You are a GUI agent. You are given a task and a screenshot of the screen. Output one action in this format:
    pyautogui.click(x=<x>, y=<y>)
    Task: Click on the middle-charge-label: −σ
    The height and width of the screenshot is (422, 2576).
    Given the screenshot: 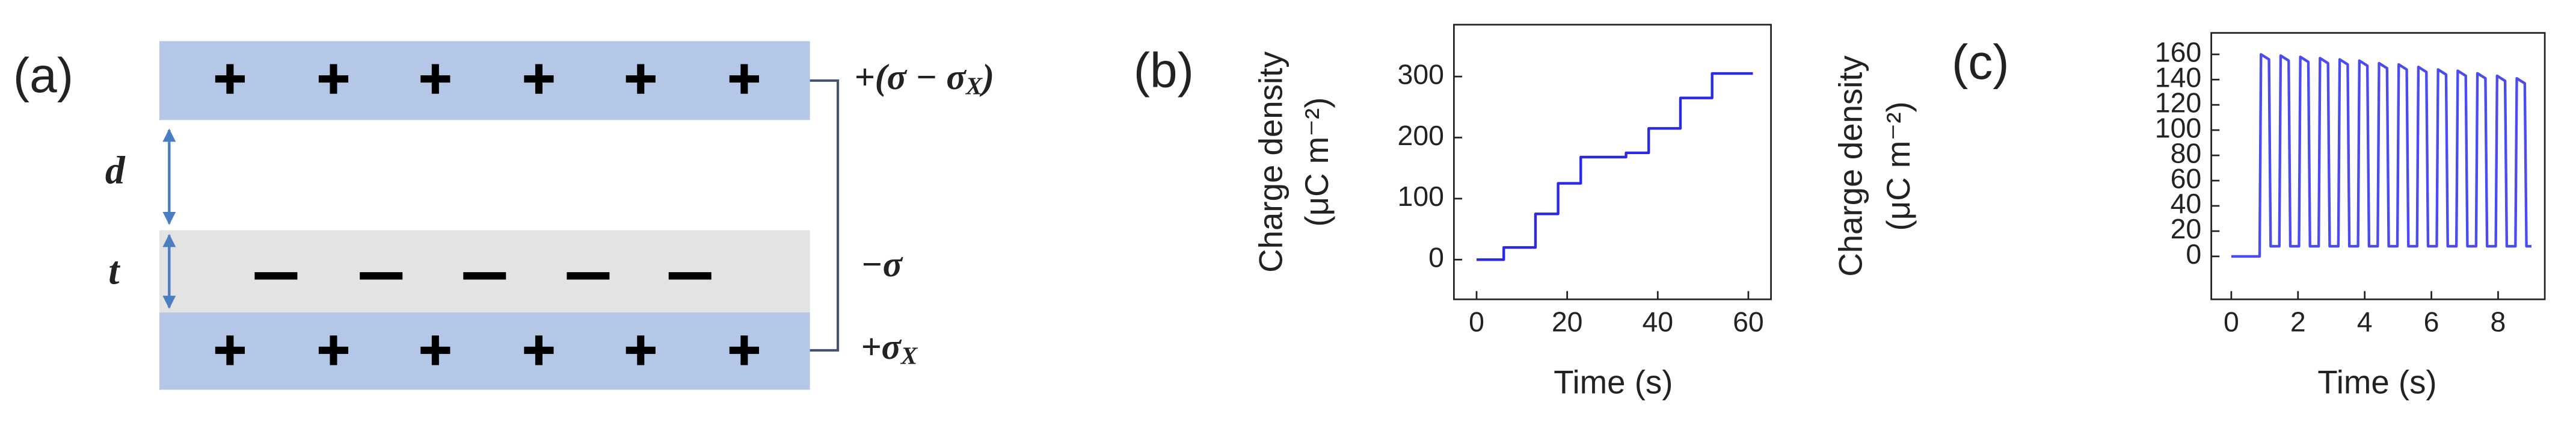 What is the action you would take?
    pyautogui.click(x=882, y=264)
    